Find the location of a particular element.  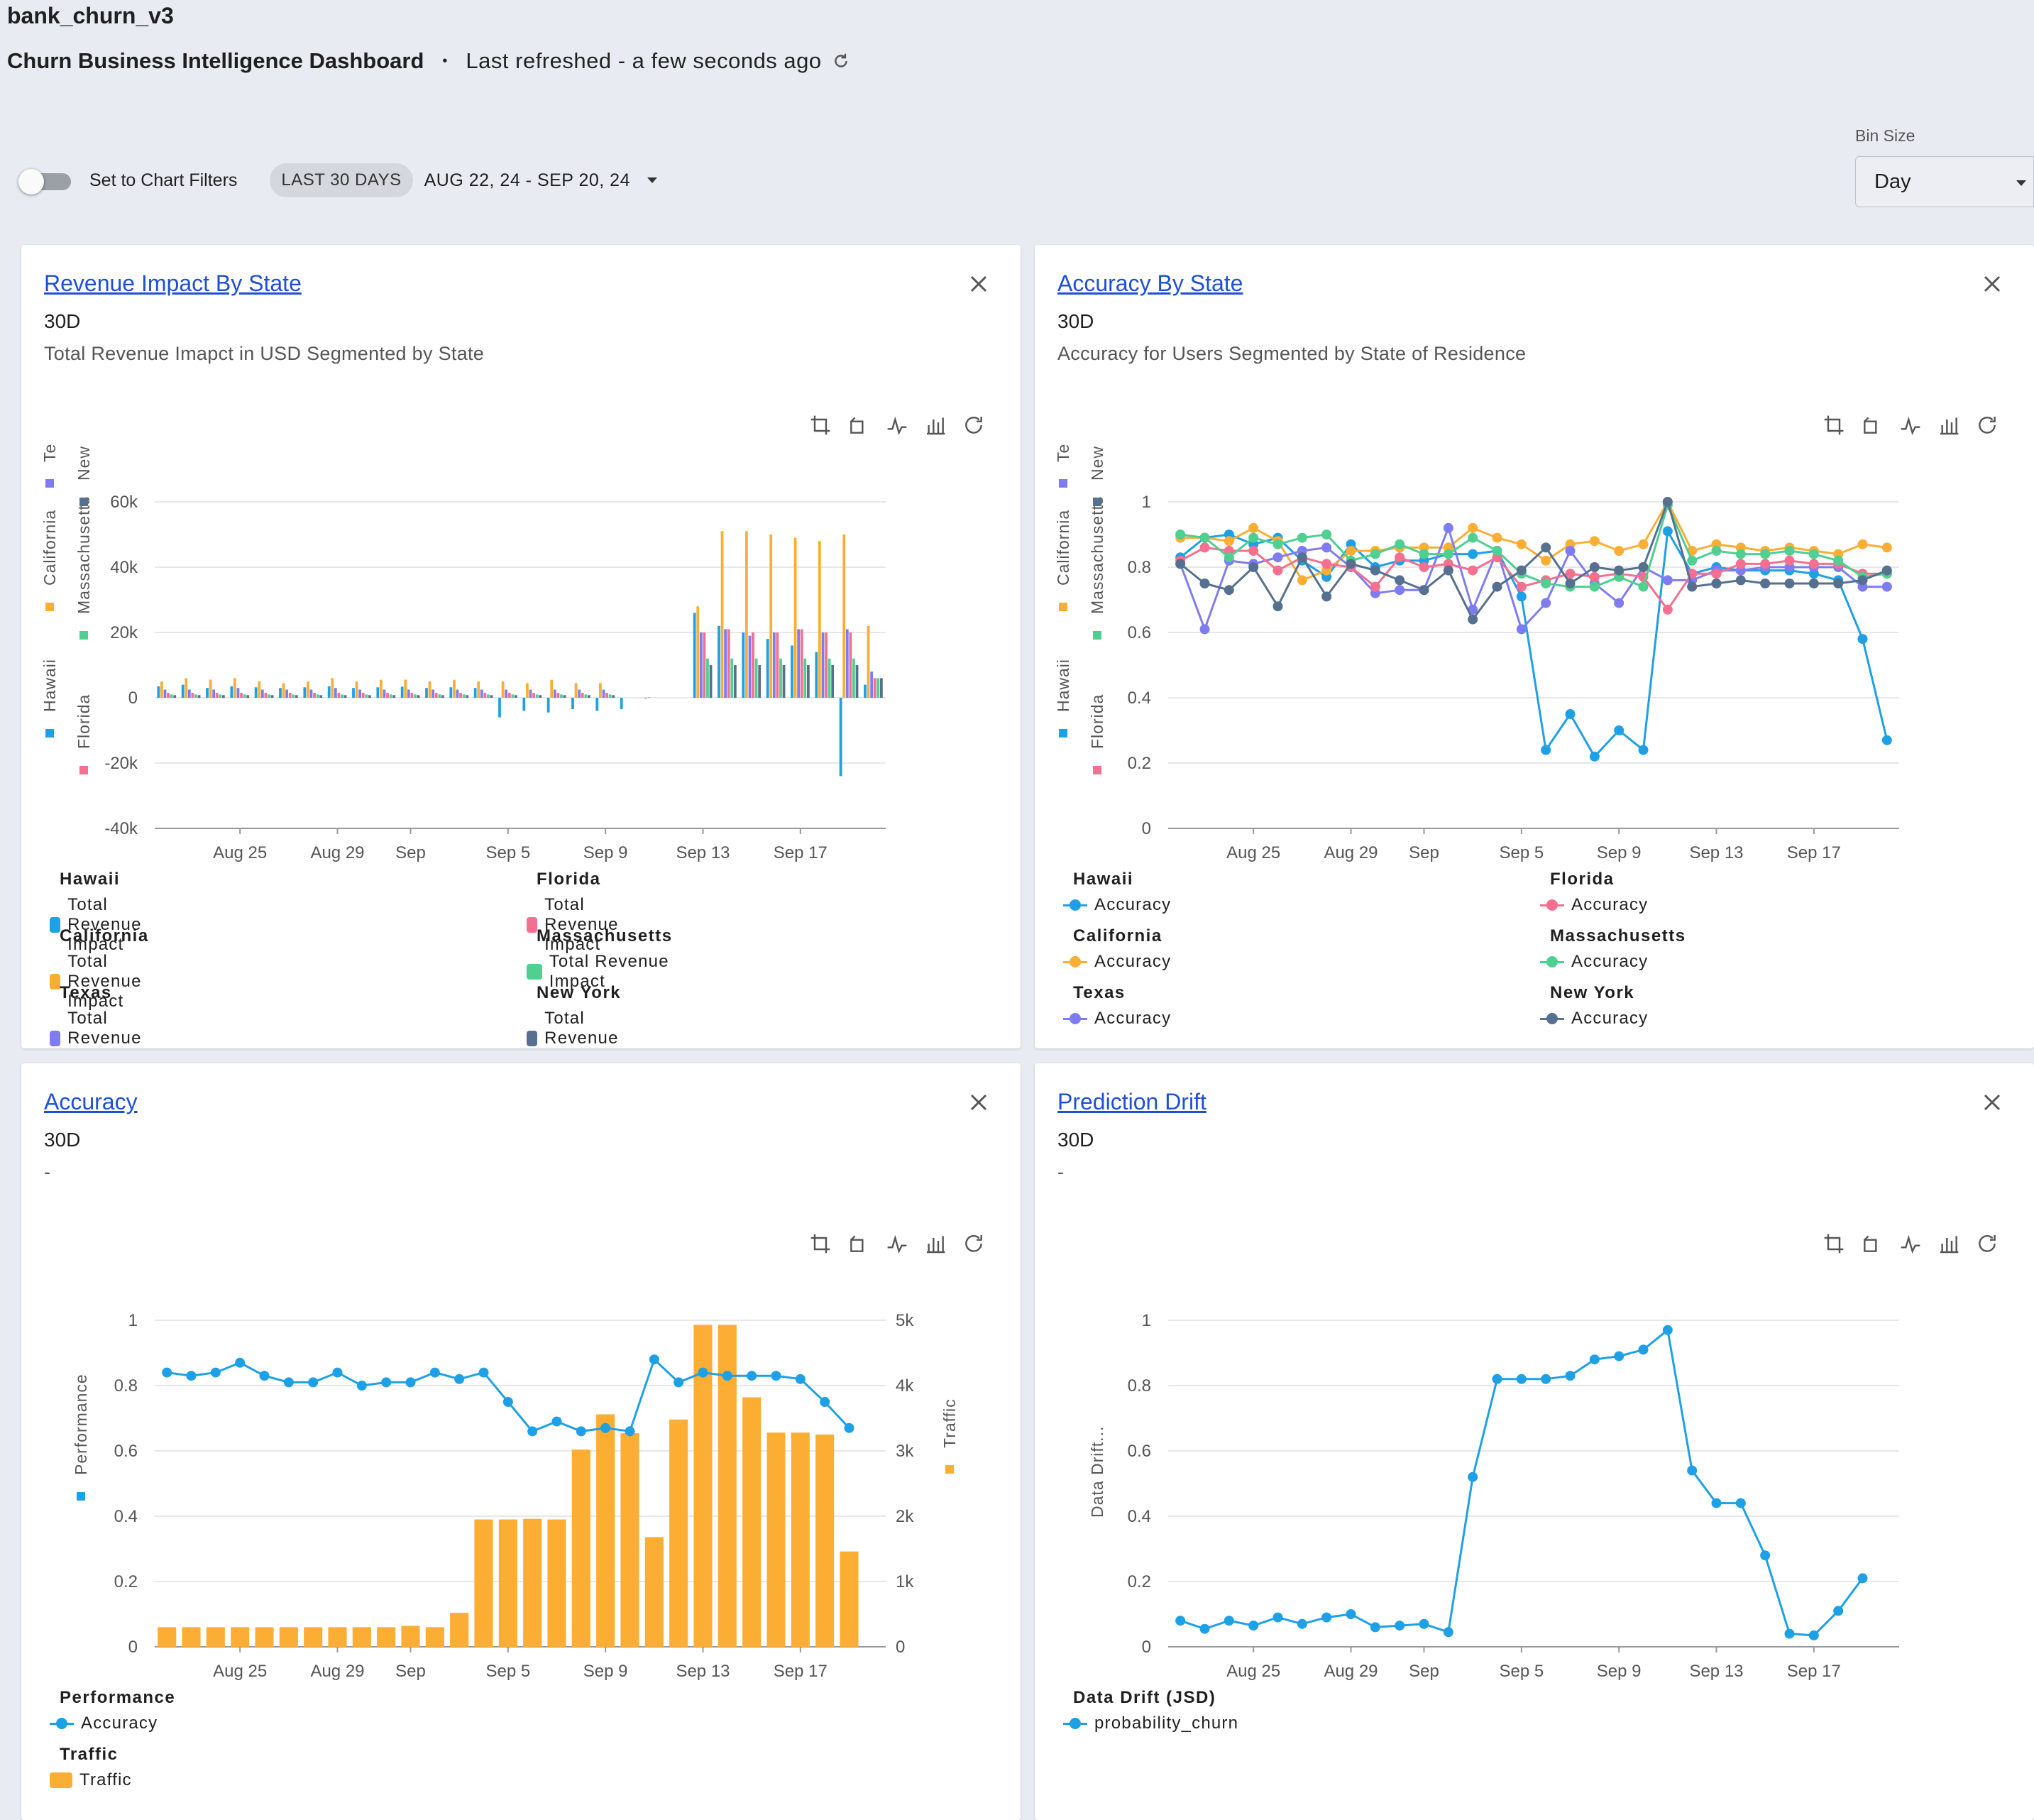

side-legend-texas: Texas is located at coordinates (49, 466).